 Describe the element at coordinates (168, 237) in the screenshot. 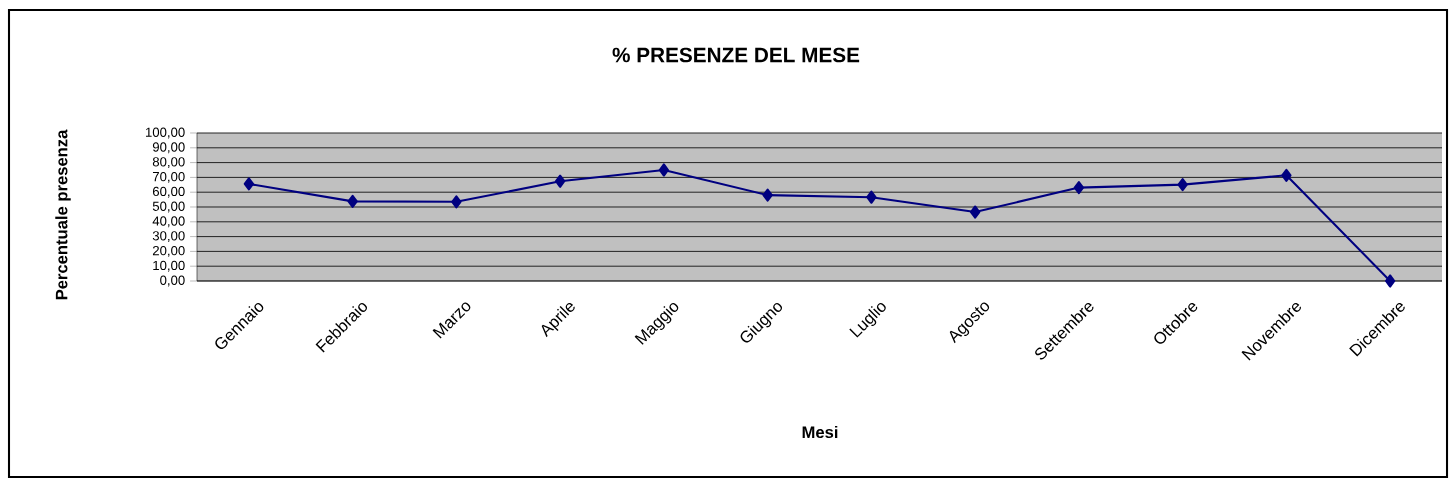

I see `y-tick-label: 30,00` at that location.